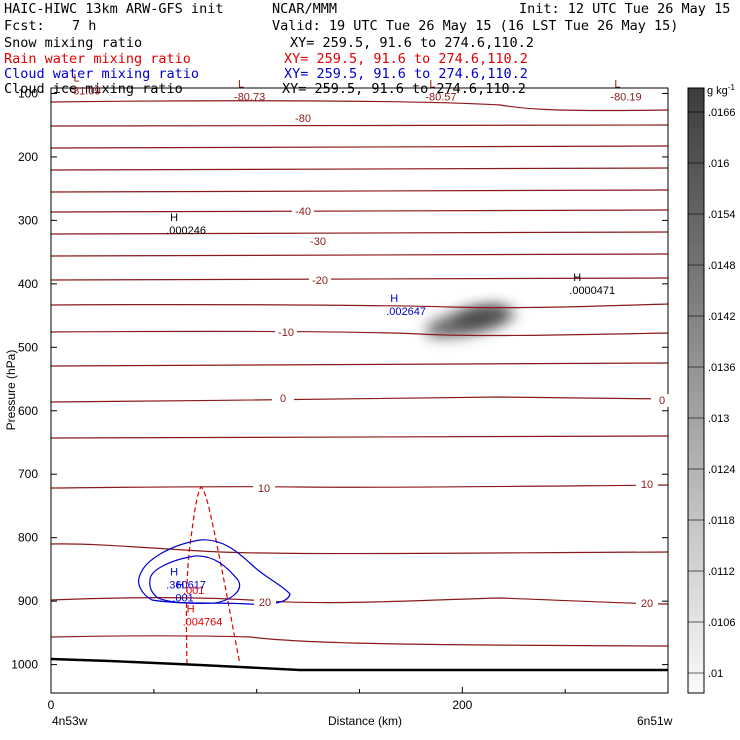  I want to click on field-xy-cloud-water: XY= 259.5, 91.6 to 274.6,110.2, so click(406, 74).